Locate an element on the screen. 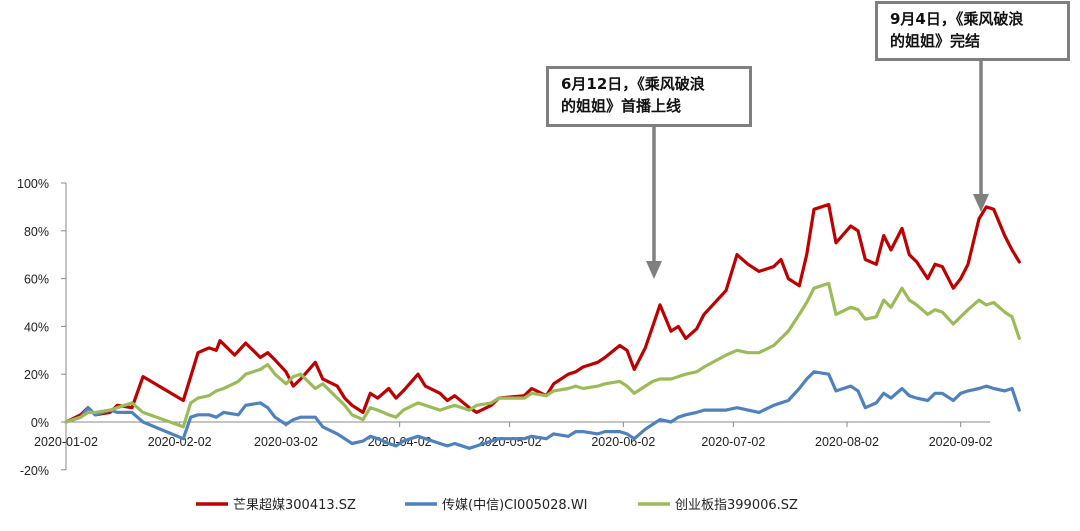 This screenshot has width=1080, height=531. legend-label: 芒果超媒300413.SZ is located at coordinates (294, 505).